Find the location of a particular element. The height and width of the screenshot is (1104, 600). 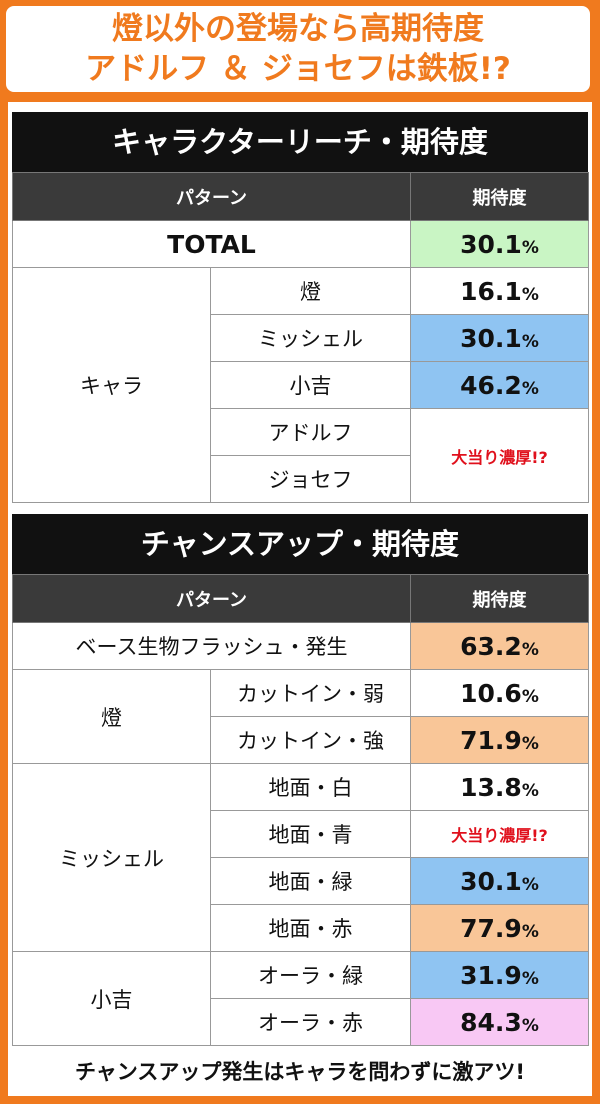

pattern-cell: ミッシェル is located at coordinates (310, 338).